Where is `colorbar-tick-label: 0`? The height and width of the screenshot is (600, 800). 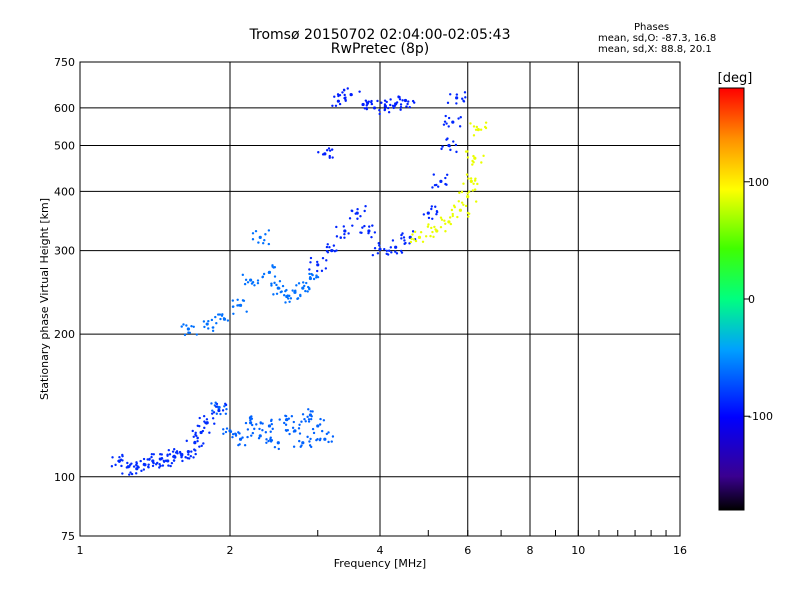 colorbar-tick-label: 0 is located at coordinates (751, 299).